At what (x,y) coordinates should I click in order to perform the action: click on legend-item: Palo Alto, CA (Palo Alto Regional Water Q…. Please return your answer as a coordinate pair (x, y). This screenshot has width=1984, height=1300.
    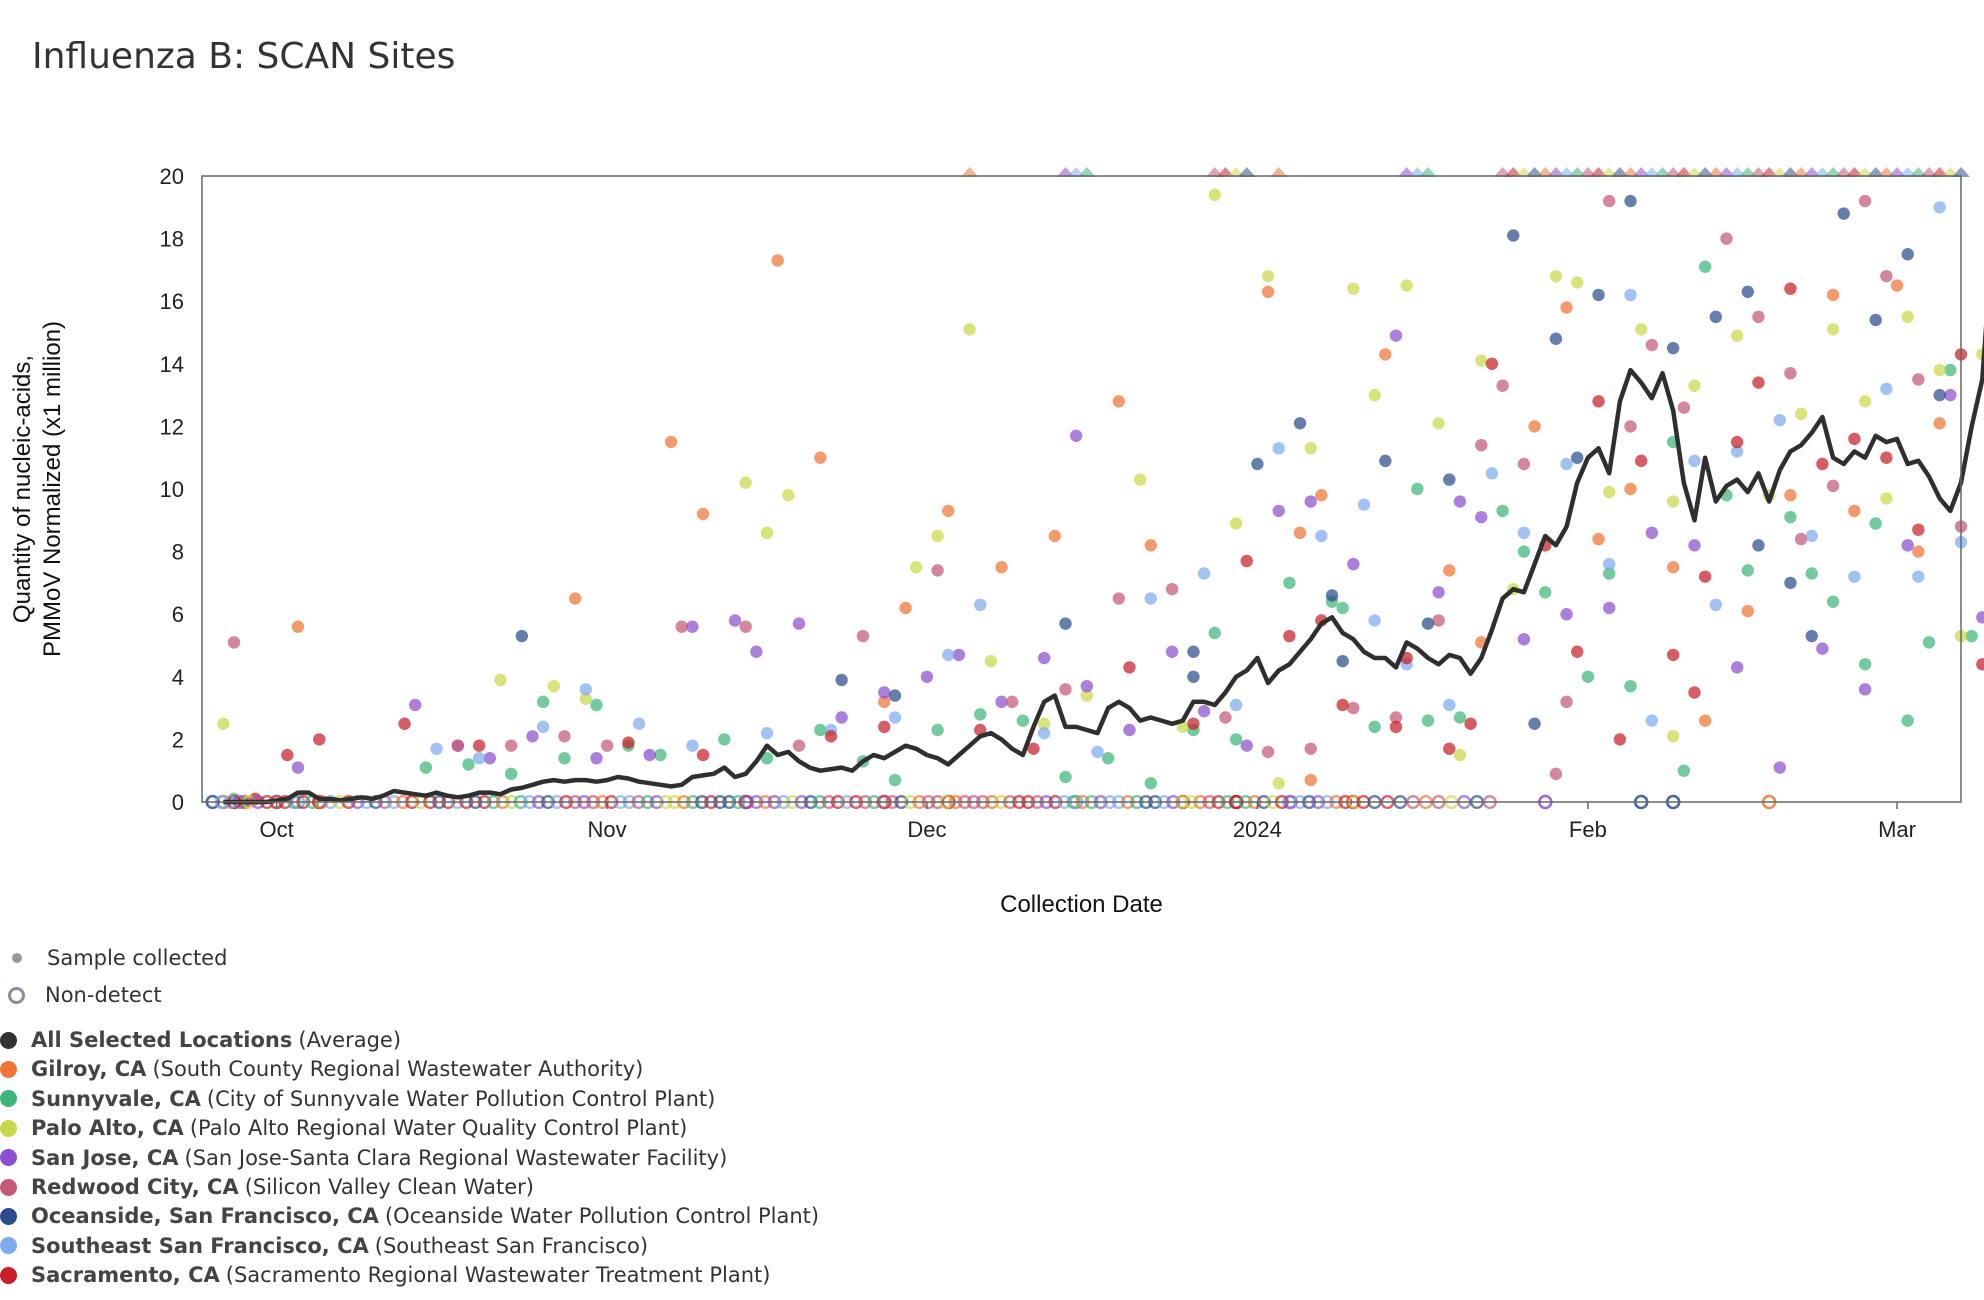
    Looking at the image, I should click on (343, 1128).